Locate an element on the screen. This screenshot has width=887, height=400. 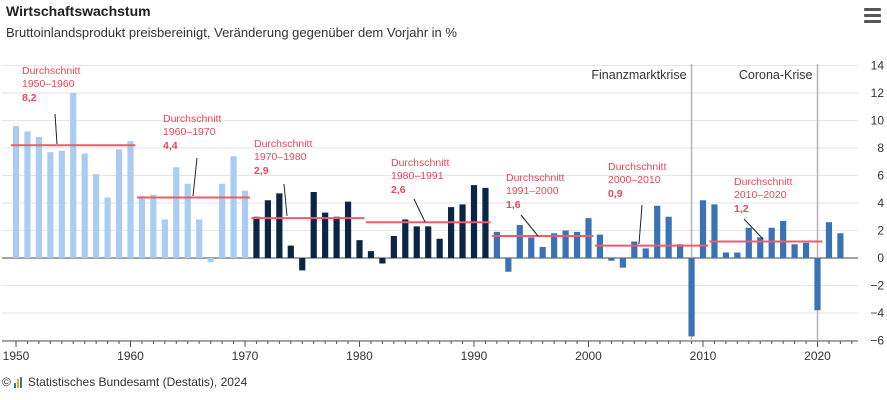
y-tick-label: −4 is located at coordinates (877, 313).